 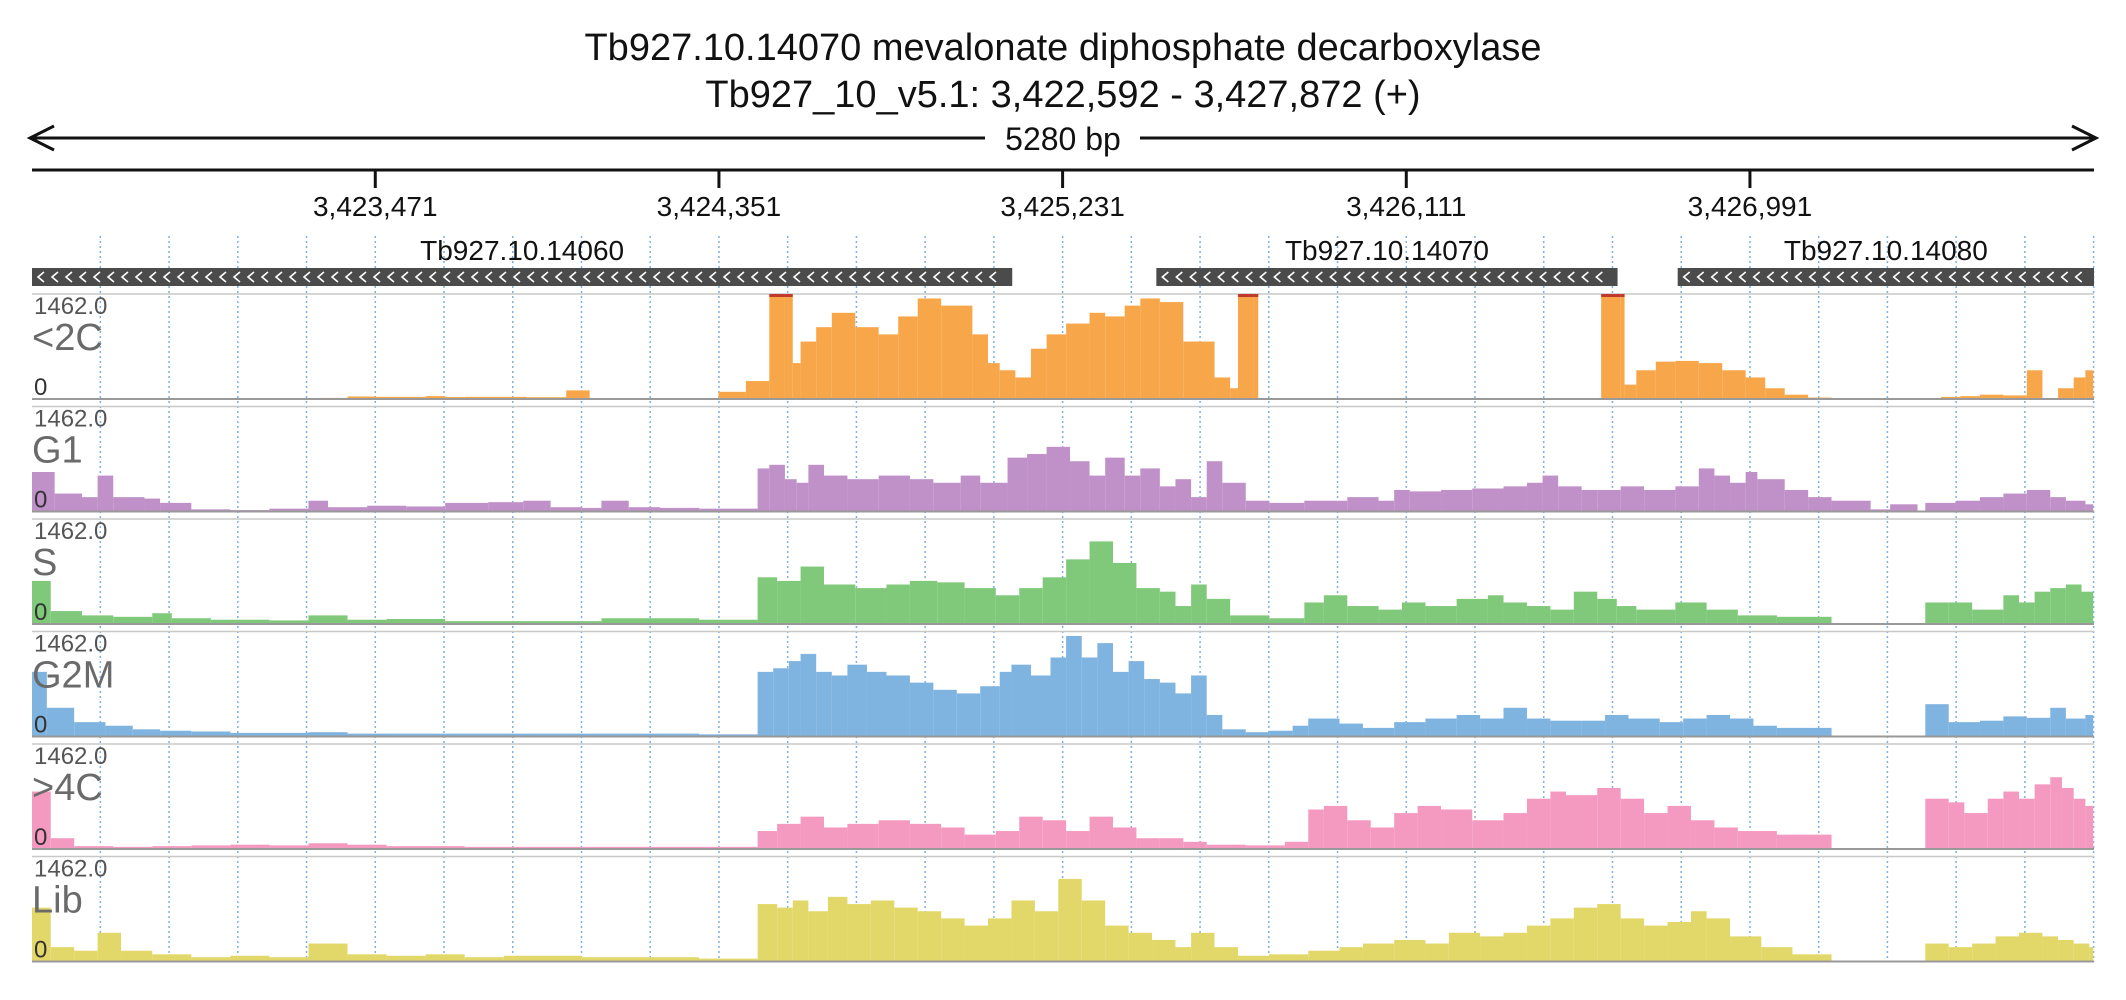 What do you see at coordinates (1406, 206) in the screenshot?
I see `tick-label: 3,426,111` at bounding box center [1406, 206].